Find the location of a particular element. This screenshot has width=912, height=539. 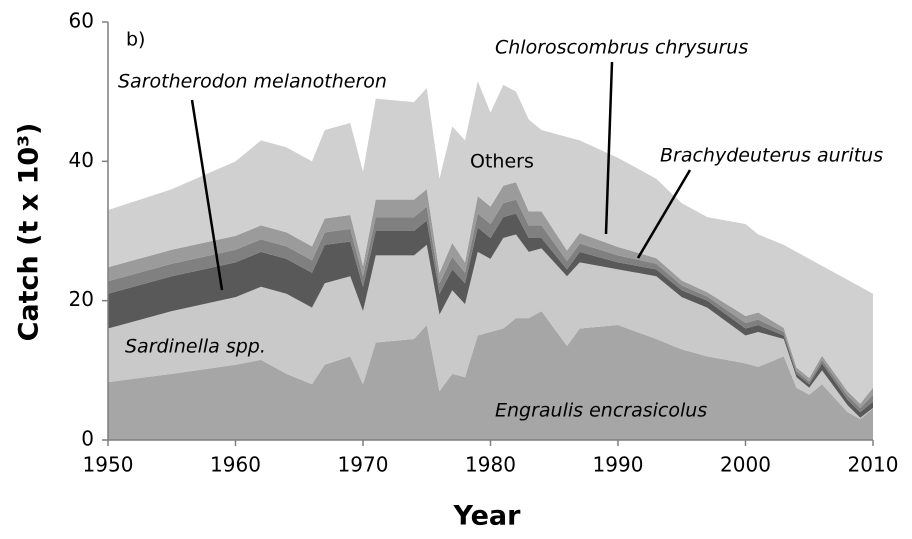

x-tick-label: 2000 is located at coordinates (745, 465).